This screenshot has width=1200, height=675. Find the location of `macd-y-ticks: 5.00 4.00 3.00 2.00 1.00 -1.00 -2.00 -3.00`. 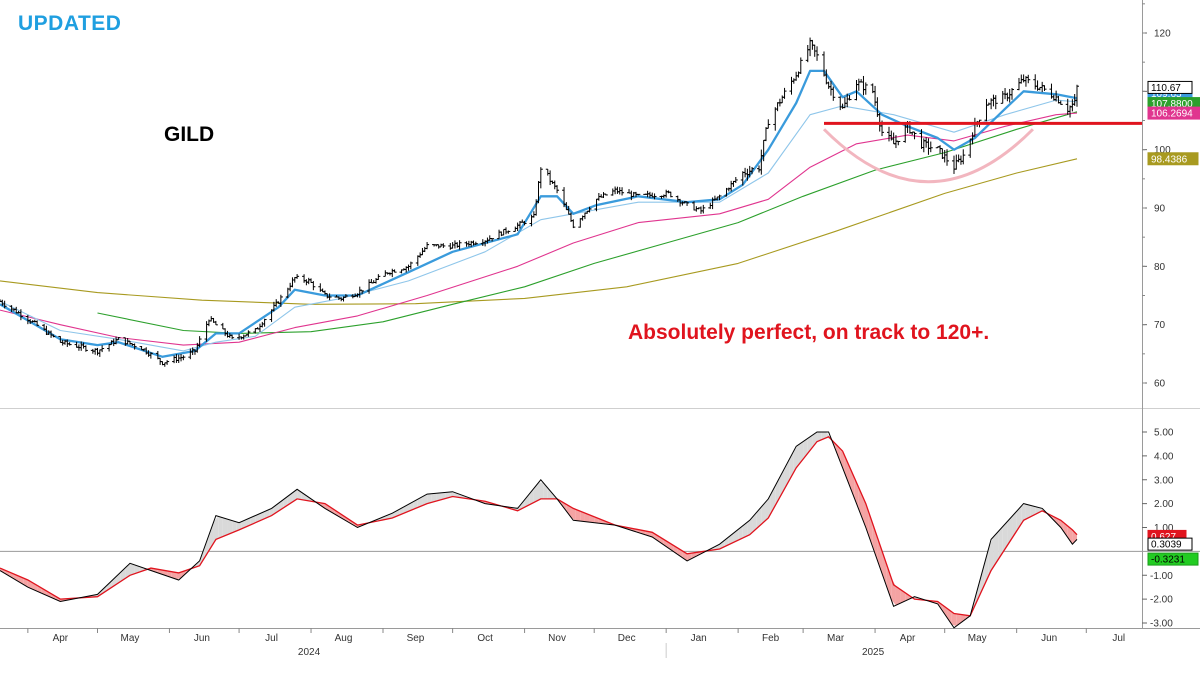

macd-y-ticks: 5.00 4.00 3.00 2.00 1.00 -1.00 -2.00 -3.00 is located at coordinates (1158, 529).